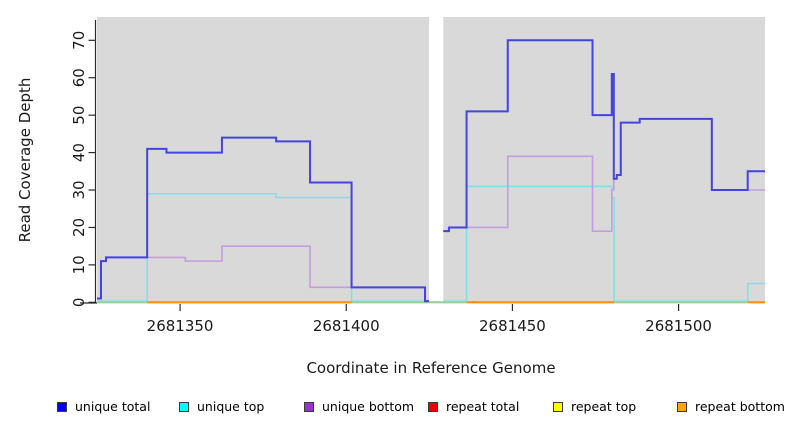 This screenshot has height=432, width=792. Describe the element at coordinates (604, 406) in the screenshot. I see `legend-label: repeat top` at that location.